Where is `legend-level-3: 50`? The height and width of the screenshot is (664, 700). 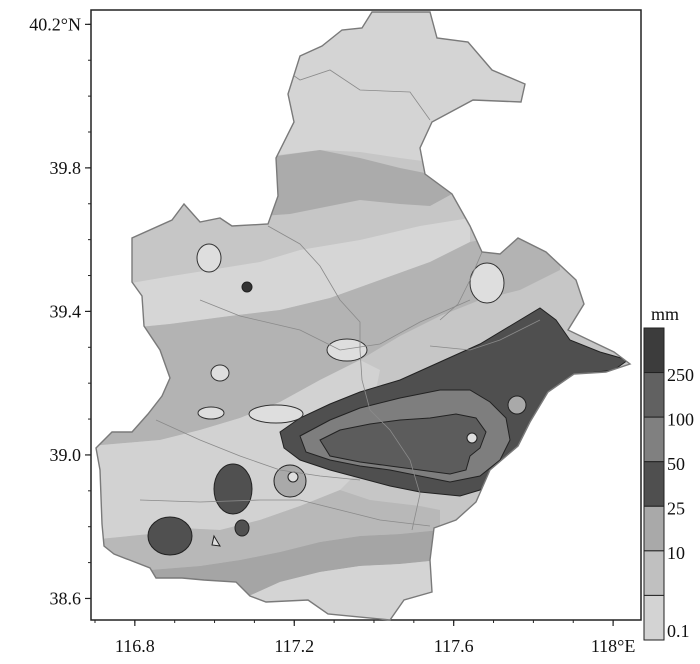 legend-level-3: 50 is located at coordinates (676, 464).